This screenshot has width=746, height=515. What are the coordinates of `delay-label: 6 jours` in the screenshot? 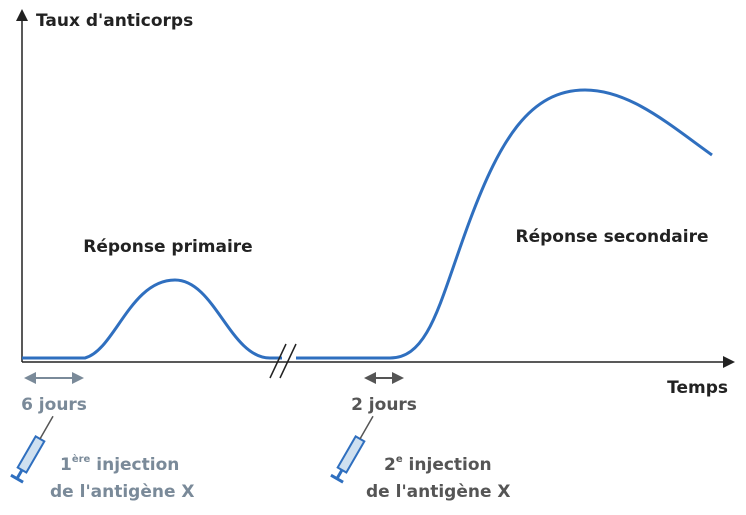 It's located at (54, 405).